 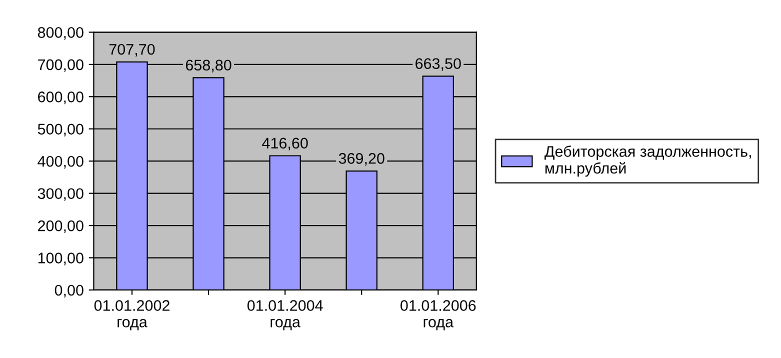 What do you see at coordinates (61, 130) in the screenshot?
I see `y-tick-label: 500,00` at bounding box center [61, 130].